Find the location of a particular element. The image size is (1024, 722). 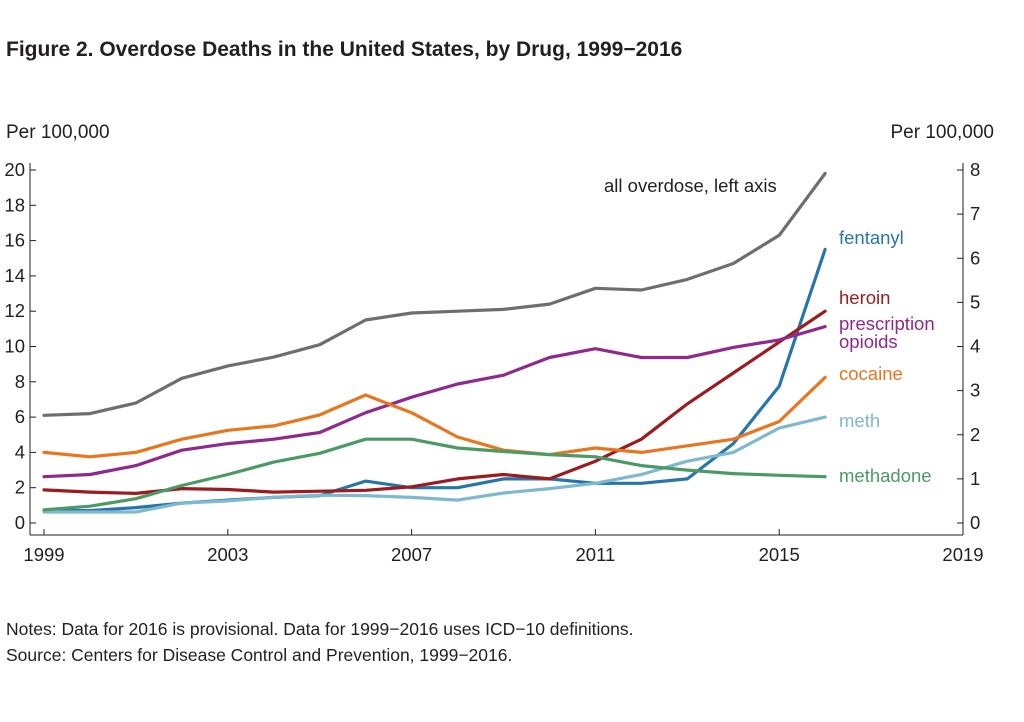

left-tick-label: 20 is located at coordinates (14, 169).